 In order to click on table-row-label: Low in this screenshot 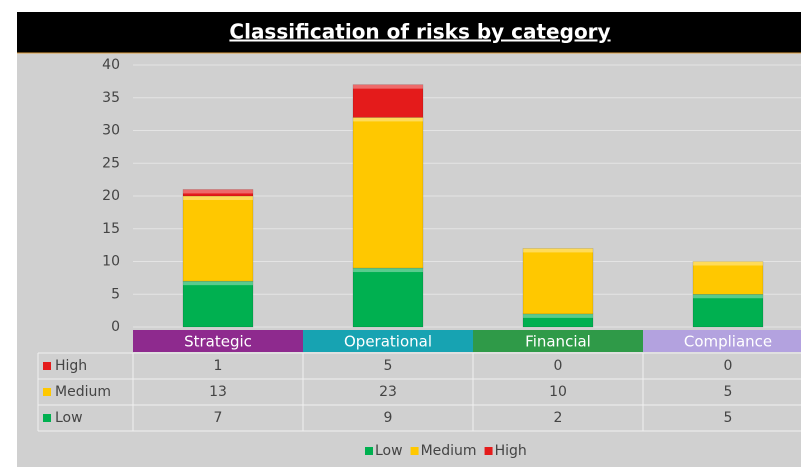, I will do `click(69, 418)`.